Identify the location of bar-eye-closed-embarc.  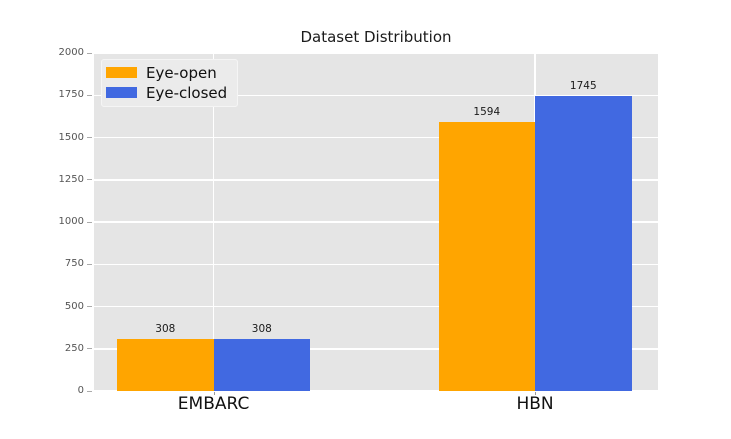
(262, 364).